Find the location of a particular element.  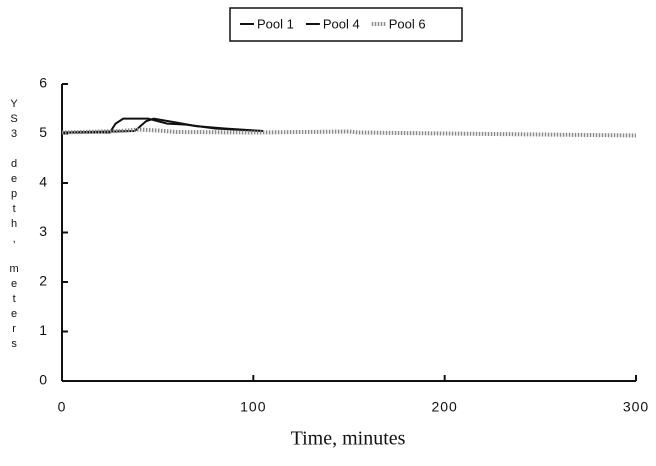

y-tick-label: 3 is located at coordinates (43, 231).